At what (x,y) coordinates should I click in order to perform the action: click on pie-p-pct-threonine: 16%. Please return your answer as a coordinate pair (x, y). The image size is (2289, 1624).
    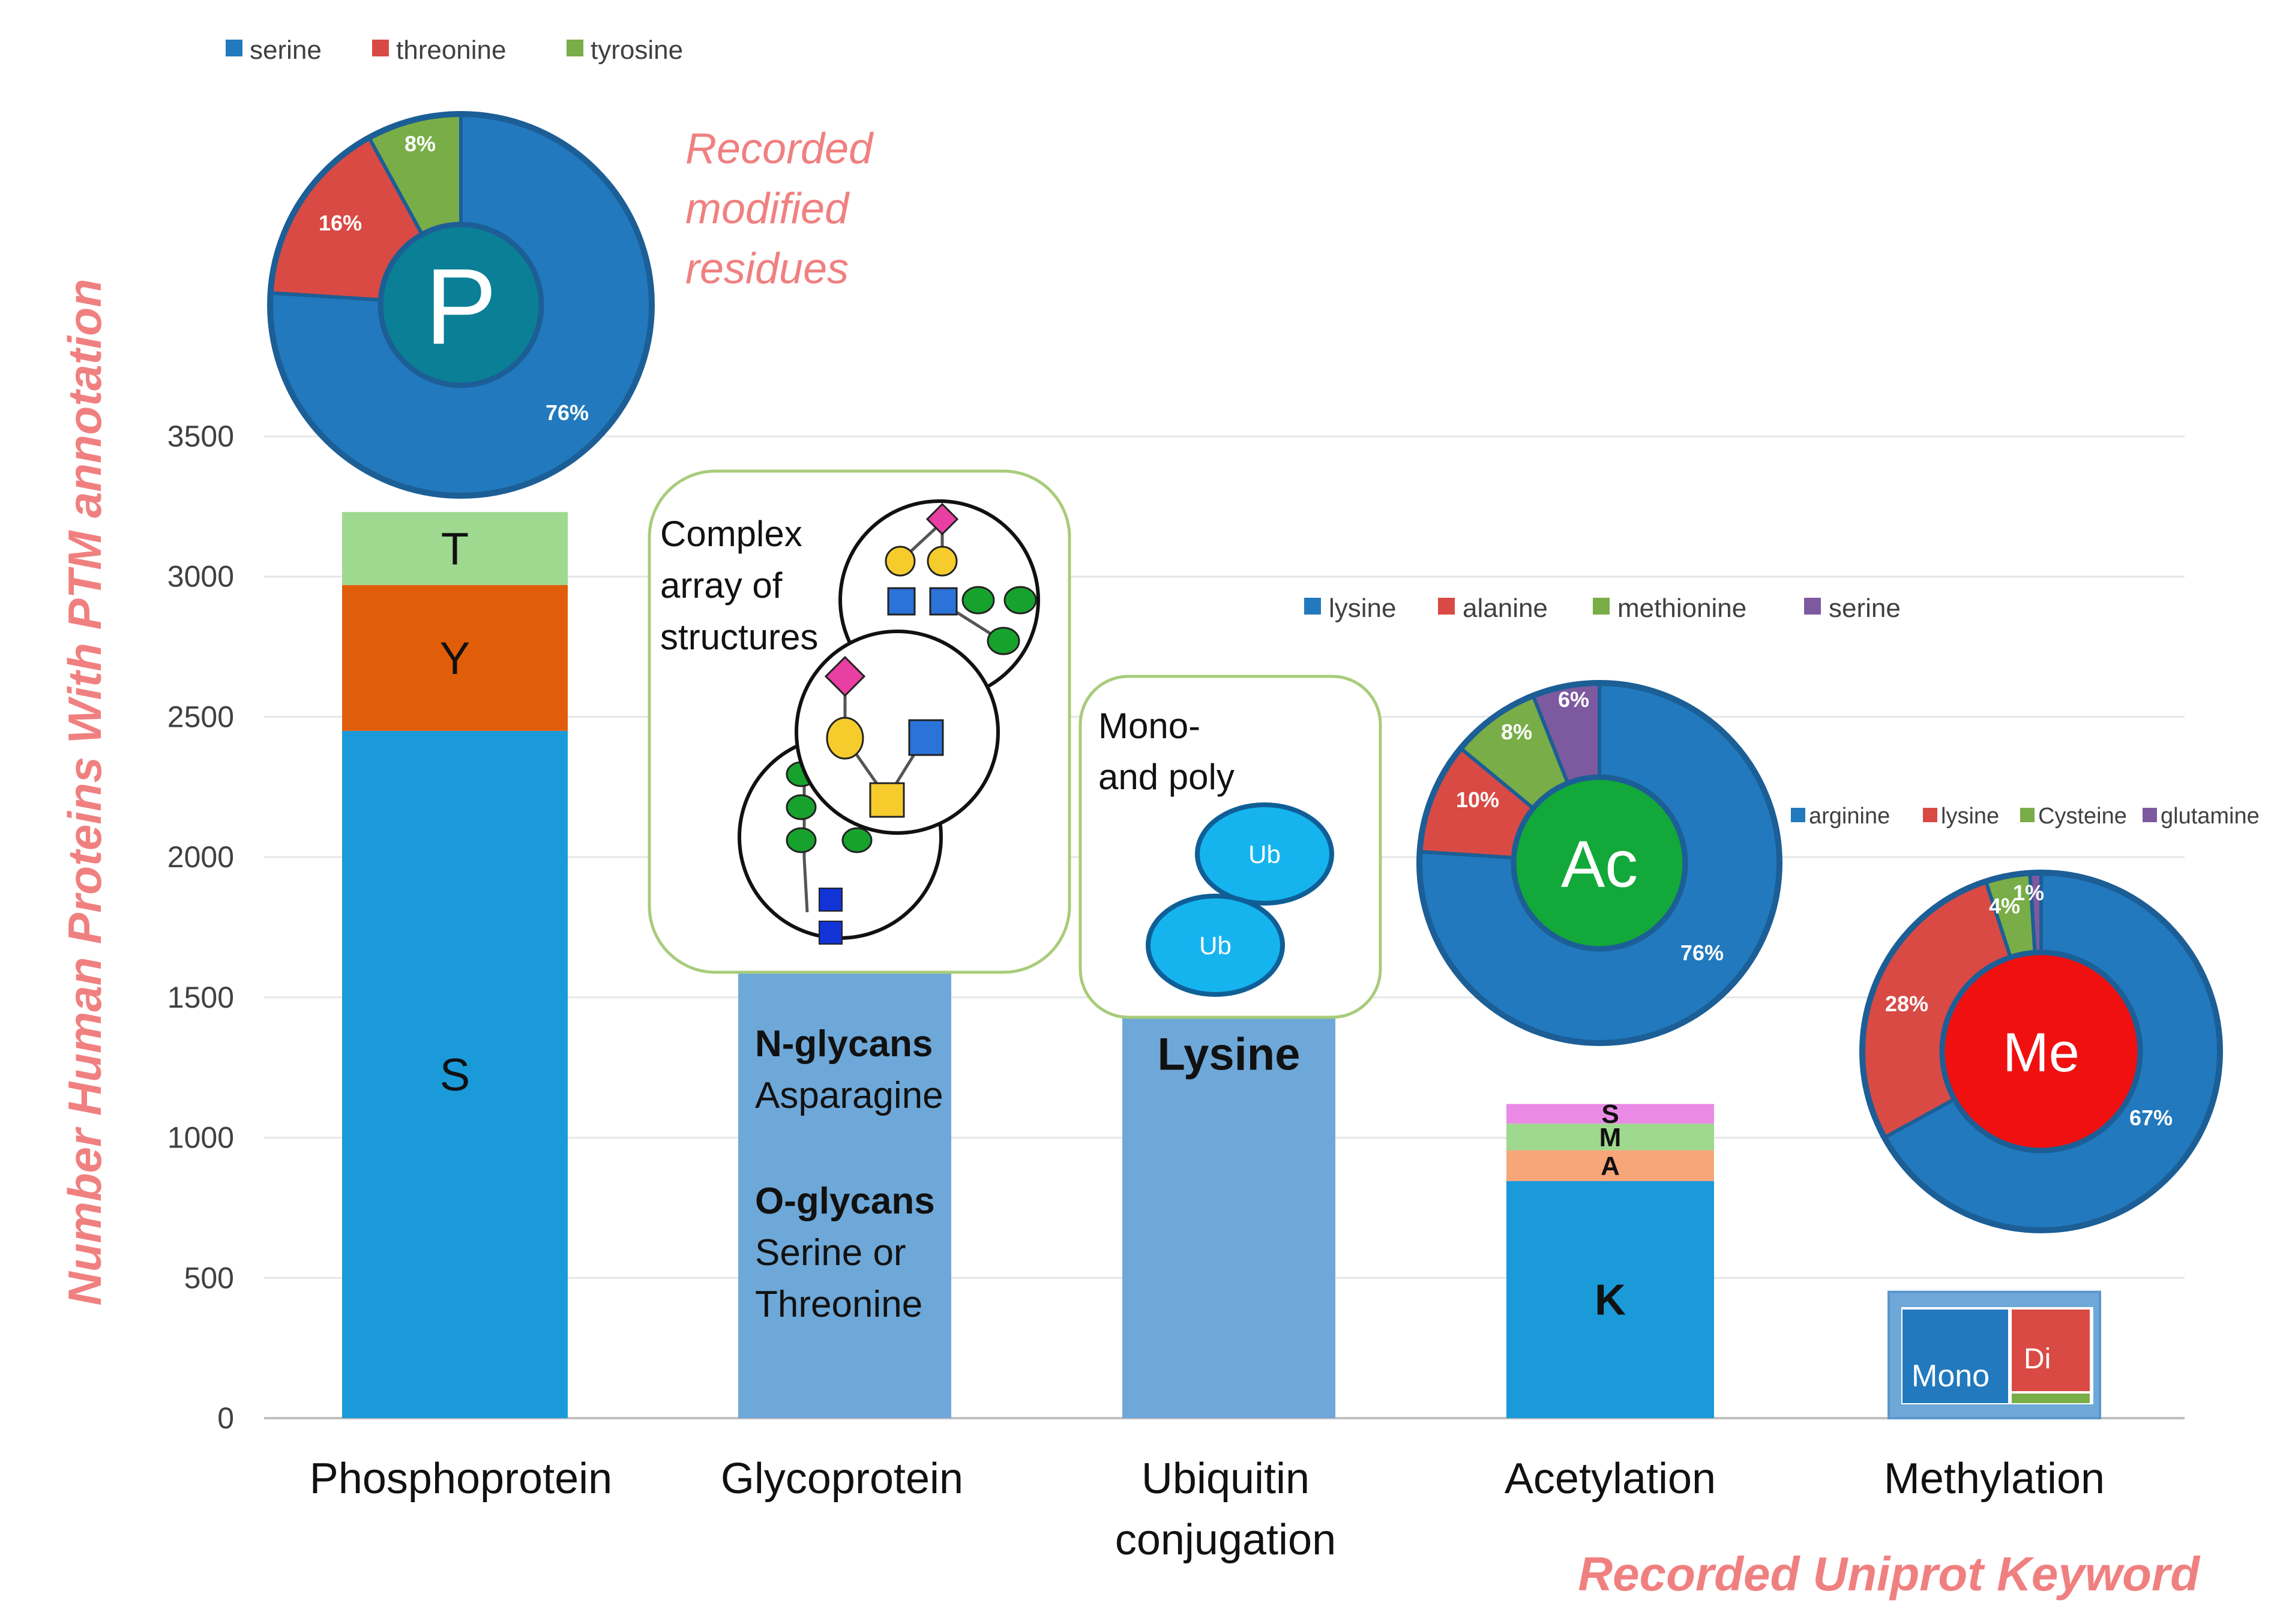
    Looking at the image, I should click on (341, 223).